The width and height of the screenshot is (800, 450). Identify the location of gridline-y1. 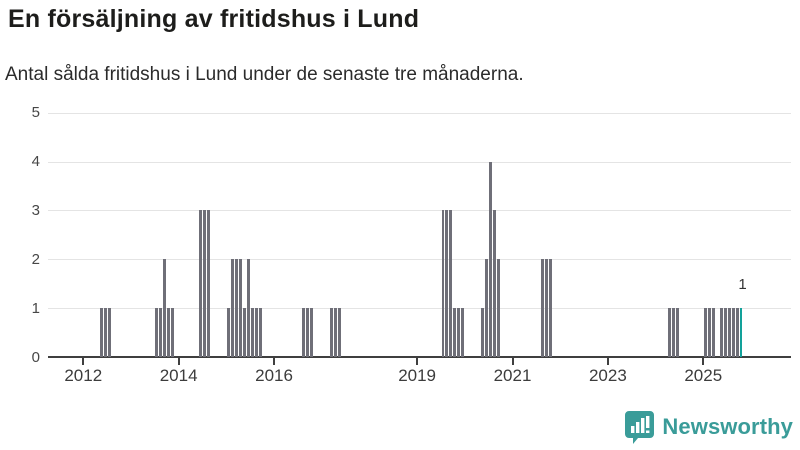
(419, 309).